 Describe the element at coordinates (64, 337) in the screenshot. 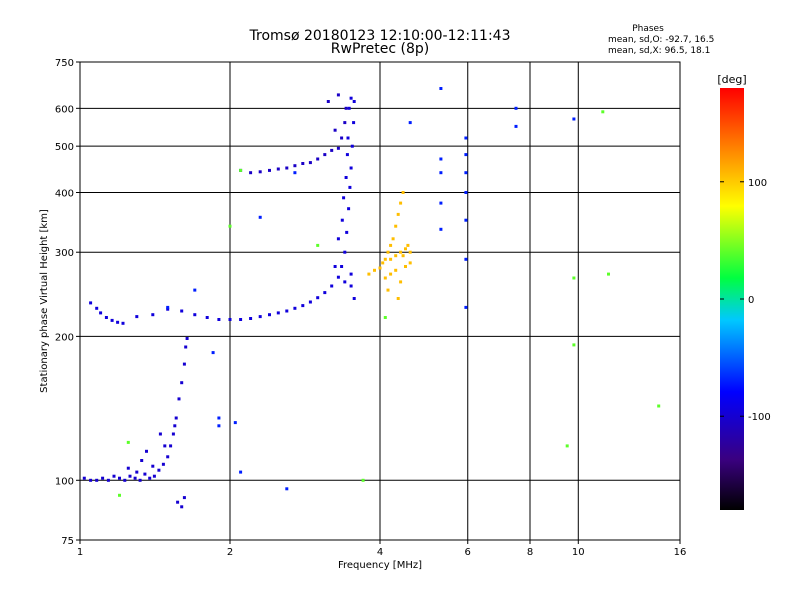

I see `y-tick-label: 200` at that location.